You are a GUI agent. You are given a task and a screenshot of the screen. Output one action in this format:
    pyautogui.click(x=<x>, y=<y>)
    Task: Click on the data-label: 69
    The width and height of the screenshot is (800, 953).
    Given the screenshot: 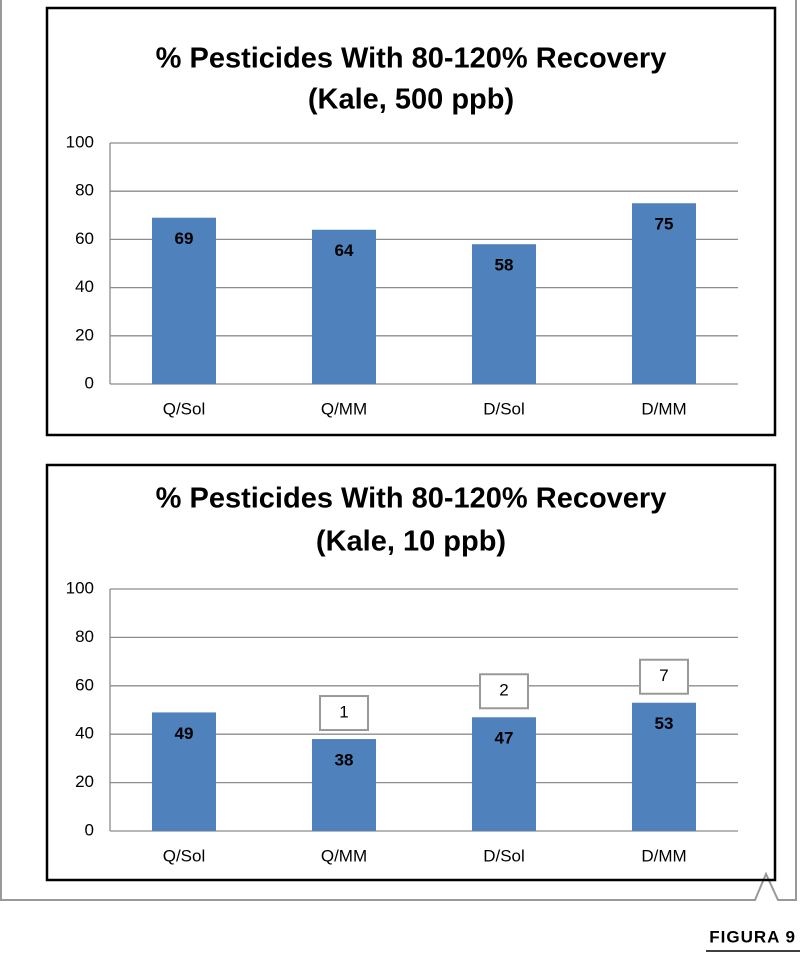 What is the action you would take?
    pyautogui.click(x=184, y=238)
    